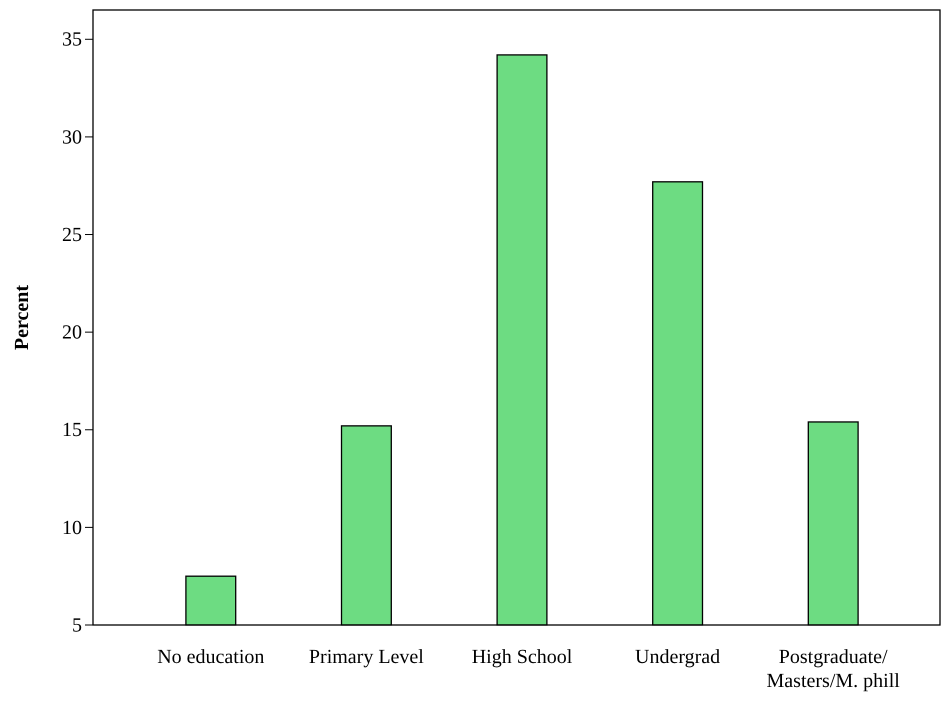 The height and width of the screenshot is (722, 942). Describe the element at coordinates (77, 625) in the screenshot. I see `y-tick-label: 5` at that location.